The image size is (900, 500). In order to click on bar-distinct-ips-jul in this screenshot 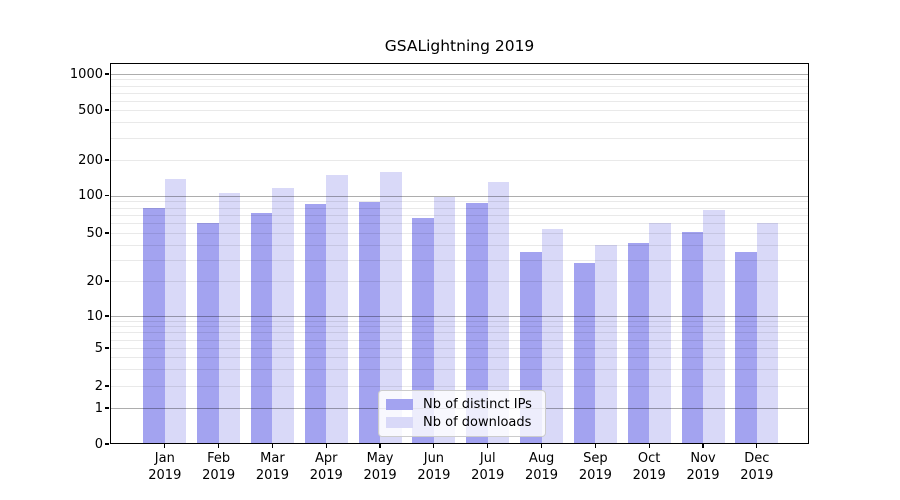, I will do `click(477, 323)`.